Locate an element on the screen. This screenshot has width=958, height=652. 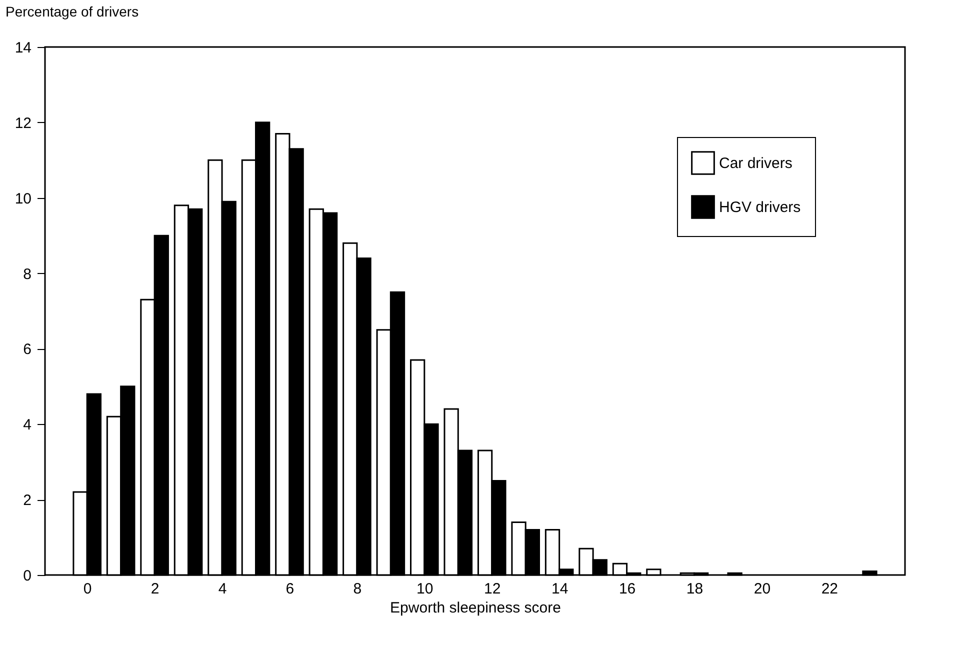
x-axis-title: Epworth sleepiness score is located at coordinates (475, 608).